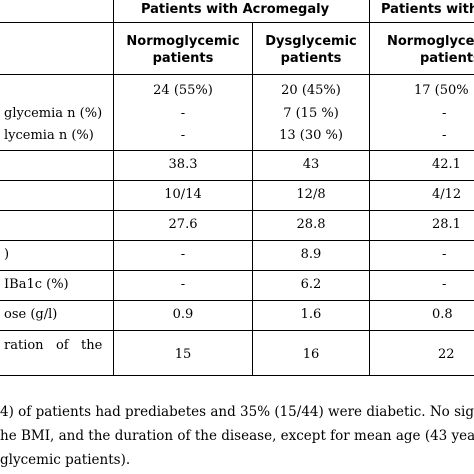 This screenshot has width=474, height=474. What do you see at coordinates (235, 9) in the screenshot?
I see `group-header-acromegaly: Patients with Acromegaly` at bounding box center [235, 9].